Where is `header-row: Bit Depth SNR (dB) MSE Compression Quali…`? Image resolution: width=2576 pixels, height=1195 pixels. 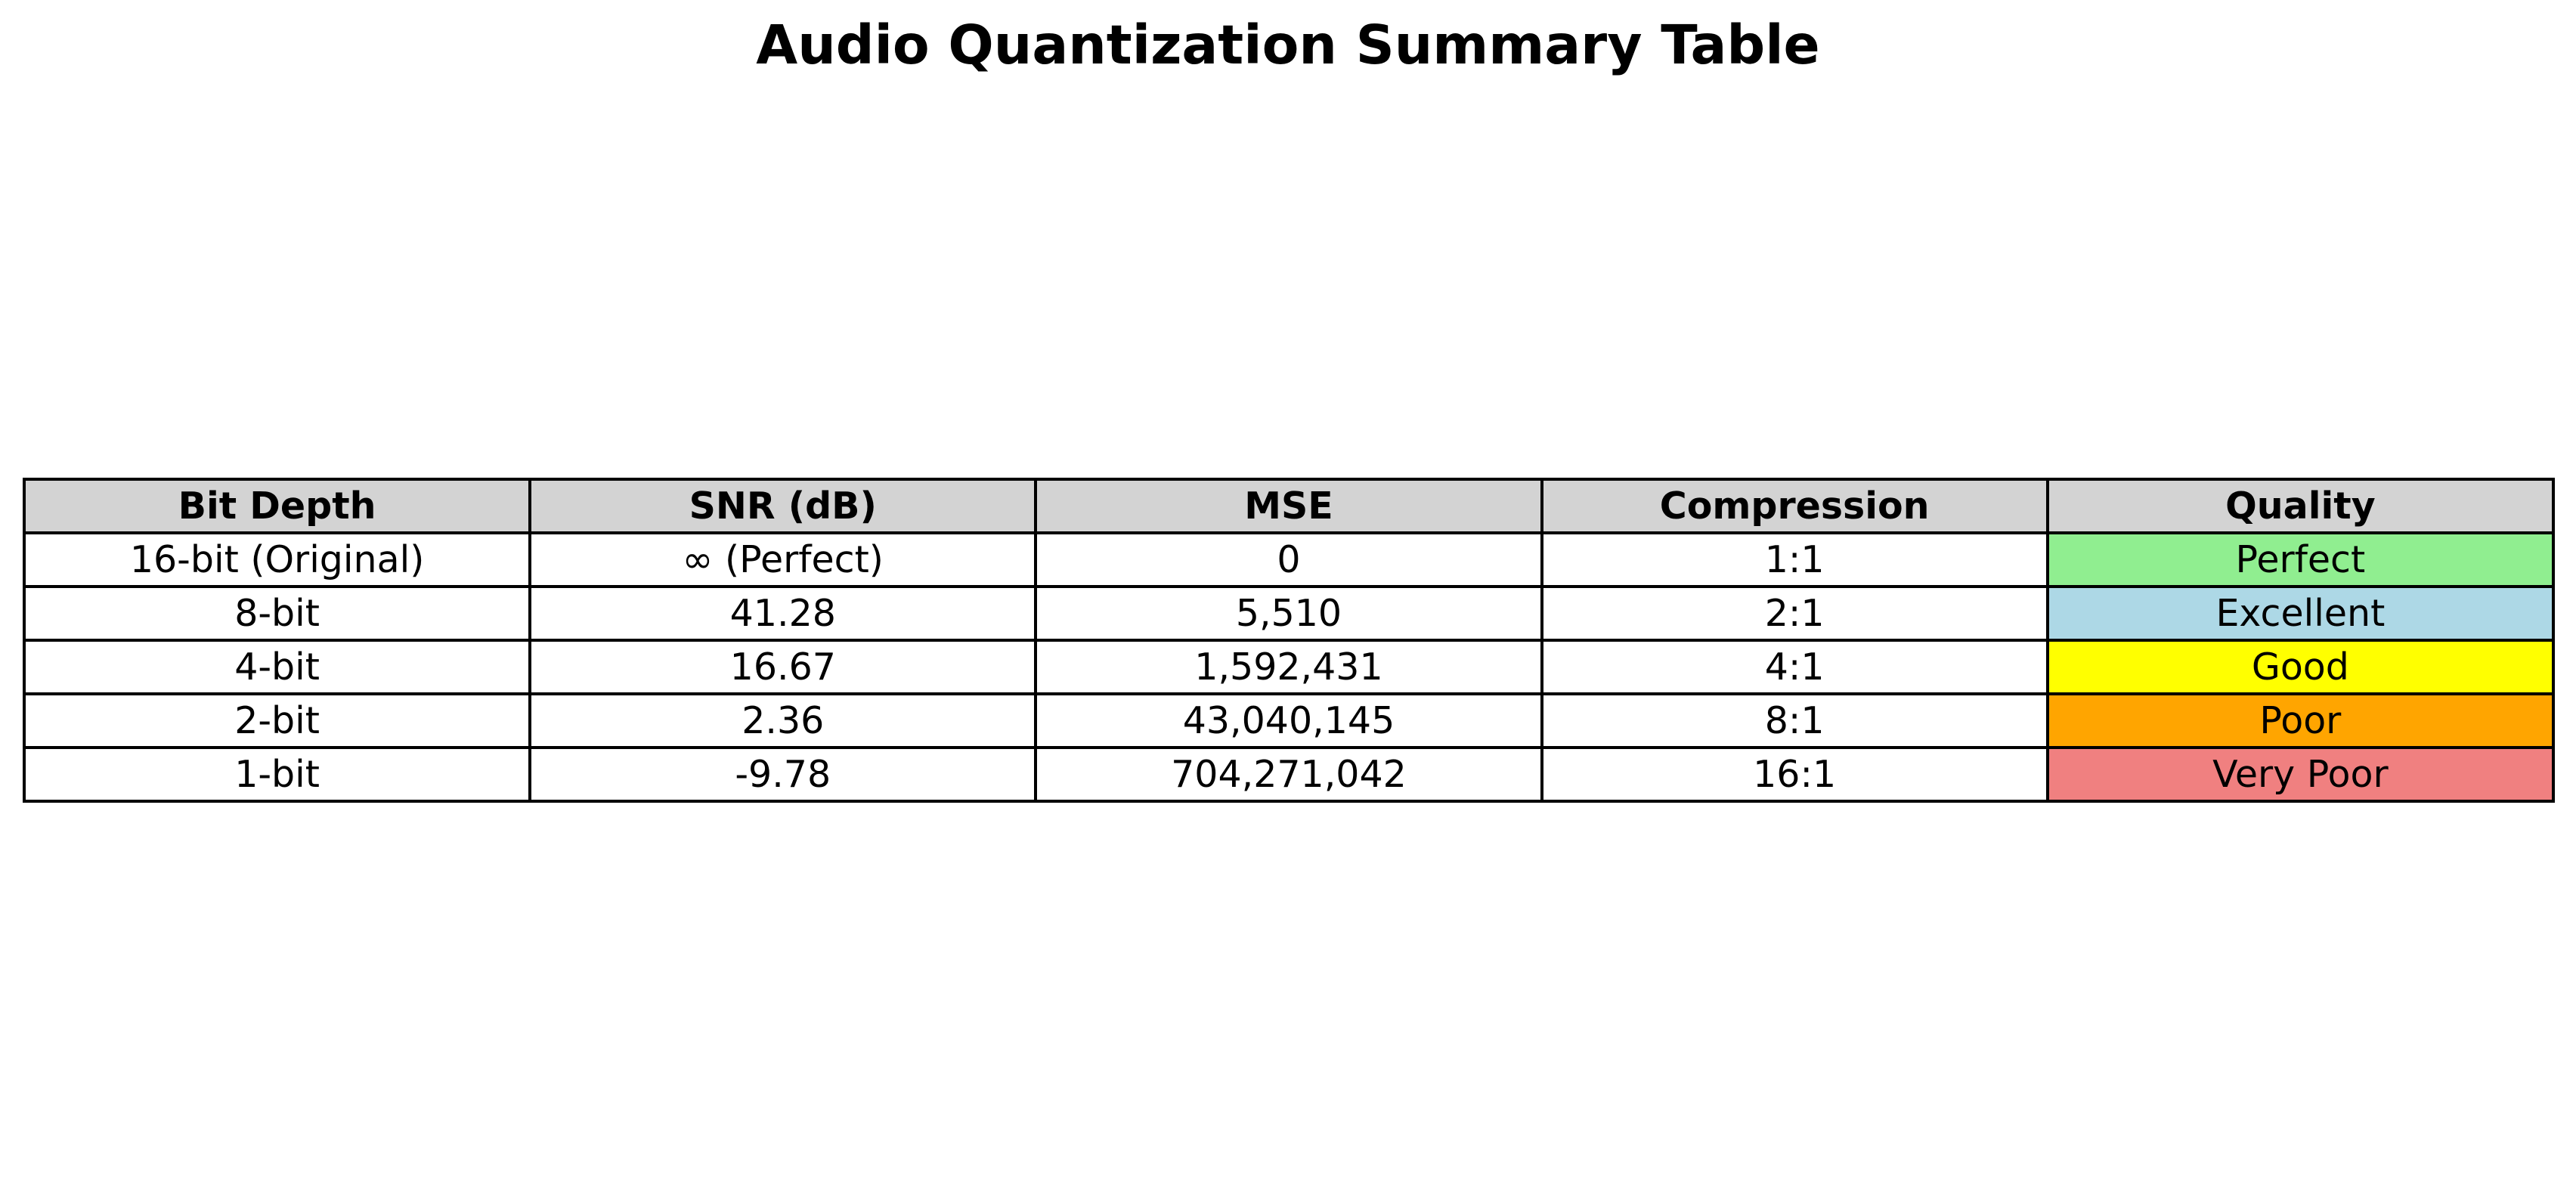 header-row: Bit Depth SNR (dB) MSE Compression Quali… is located at coordinates (1289, 506).